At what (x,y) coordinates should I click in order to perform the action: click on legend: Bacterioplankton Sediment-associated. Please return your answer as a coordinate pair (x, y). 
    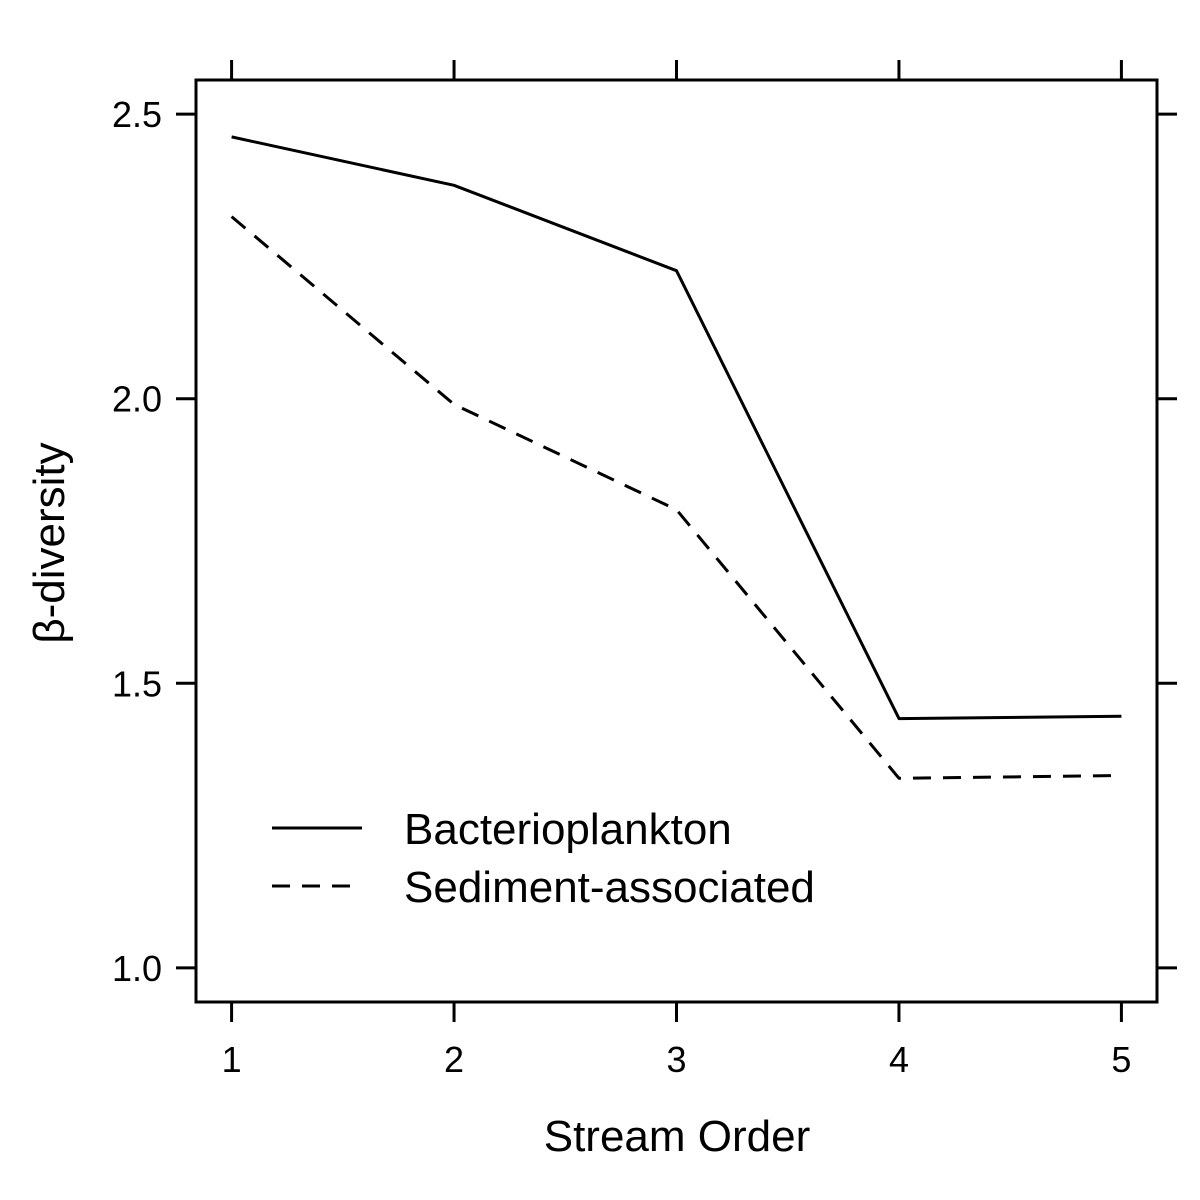
    Looking at the image, I should click on (543, 858).